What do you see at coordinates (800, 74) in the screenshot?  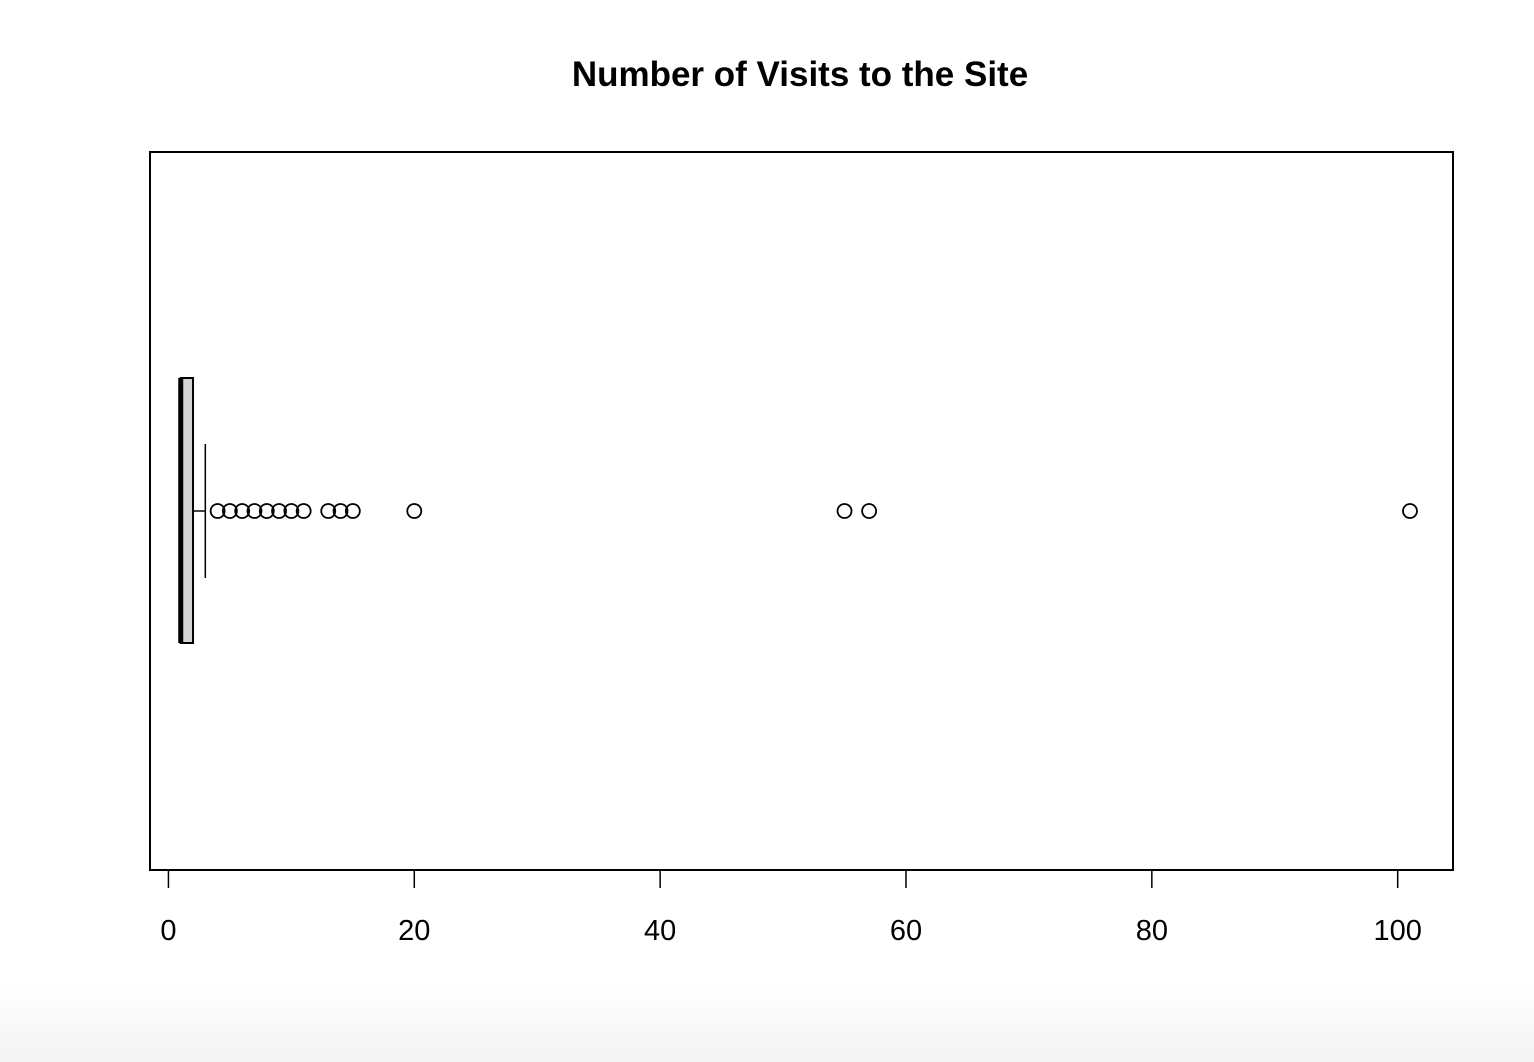 I see `chart-title: Number of Visits to the Site` at bounding box center [800, 74].